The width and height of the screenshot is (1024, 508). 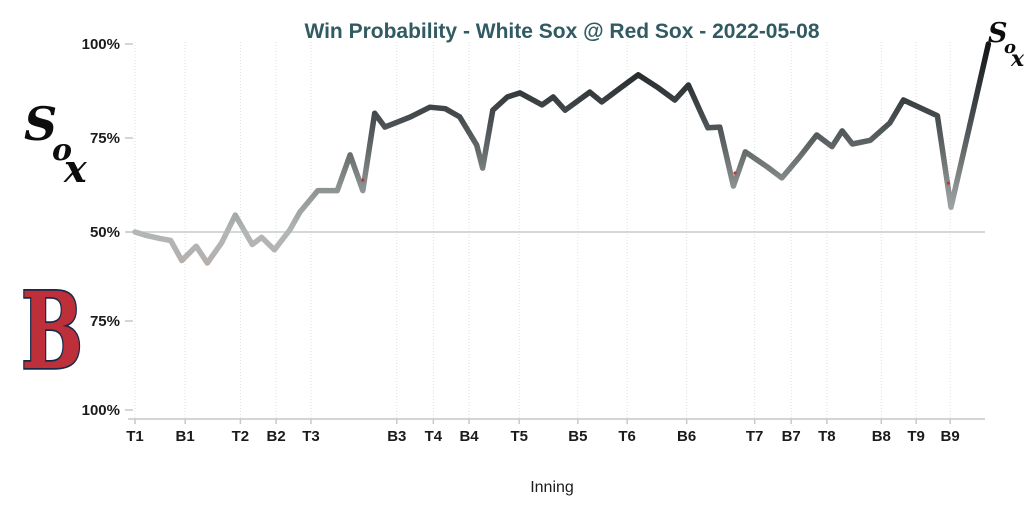 I want to click on red-sox-logo-letter-b: B, so click(x=52, y=330).